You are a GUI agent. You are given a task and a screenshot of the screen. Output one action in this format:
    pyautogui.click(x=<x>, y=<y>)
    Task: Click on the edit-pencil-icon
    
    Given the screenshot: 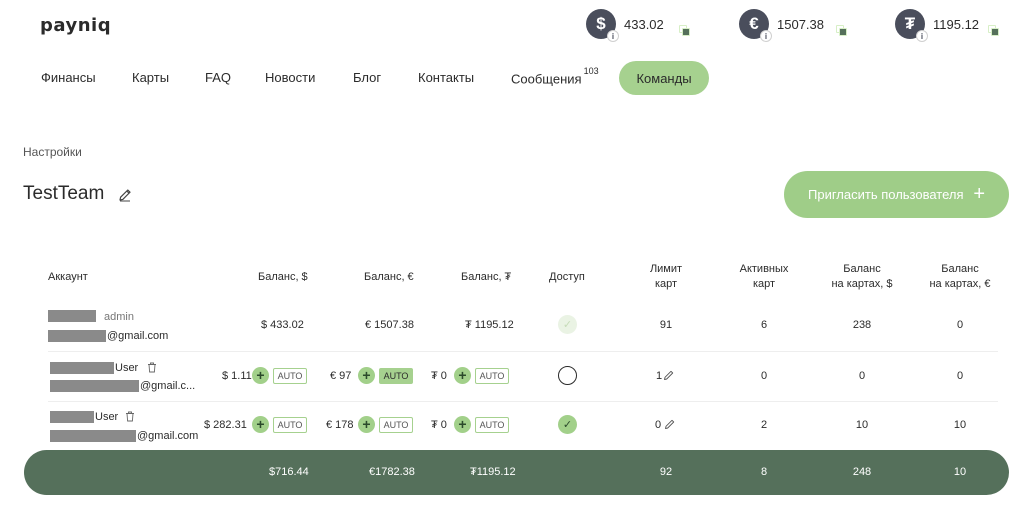 What is the action you would take?
    pyautogui.click(x=125, y=195)
    